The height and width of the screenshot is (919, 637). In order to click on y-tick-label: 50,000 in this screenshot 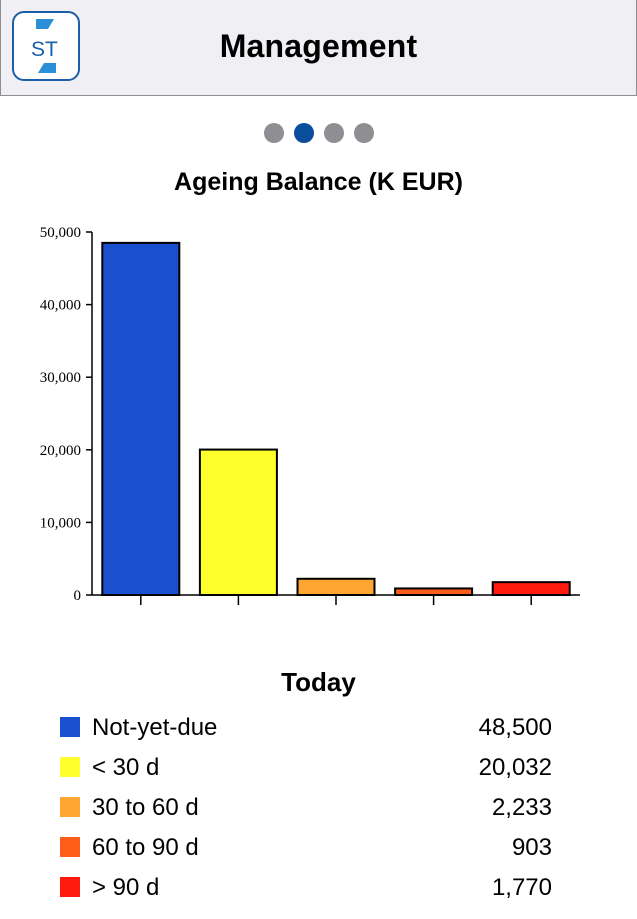, I will do `click(60, 233)`.